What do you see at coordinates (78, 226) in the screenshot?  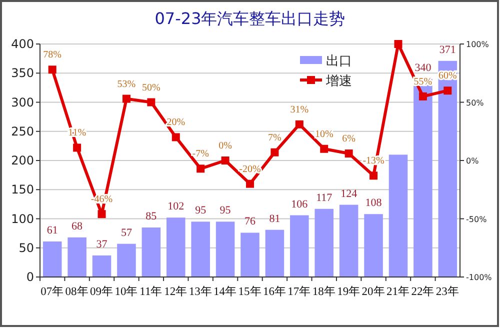 I see `data-label: 68` at bounding box center [78, 226].